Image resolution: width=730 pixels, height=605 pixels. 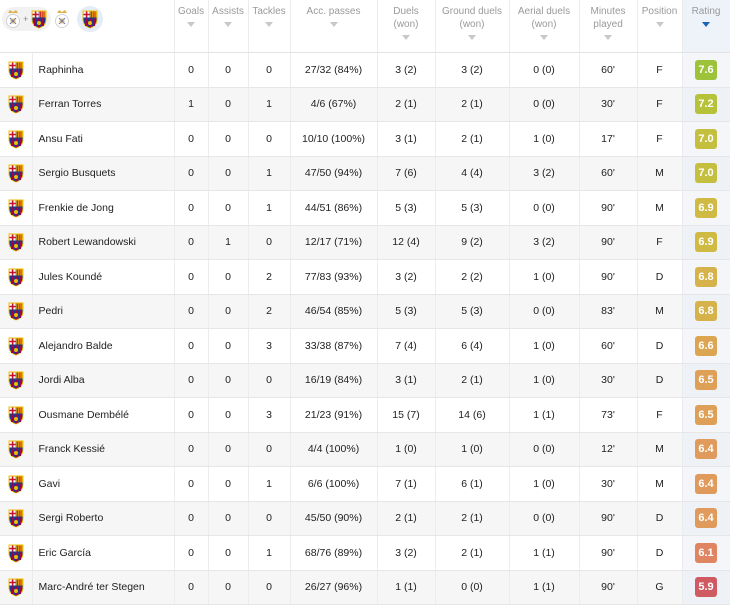 What do you see at coordinates (191, 26) in the screenshot?
I see `column-header-goals: Goals` at bounding box center [191, 26].